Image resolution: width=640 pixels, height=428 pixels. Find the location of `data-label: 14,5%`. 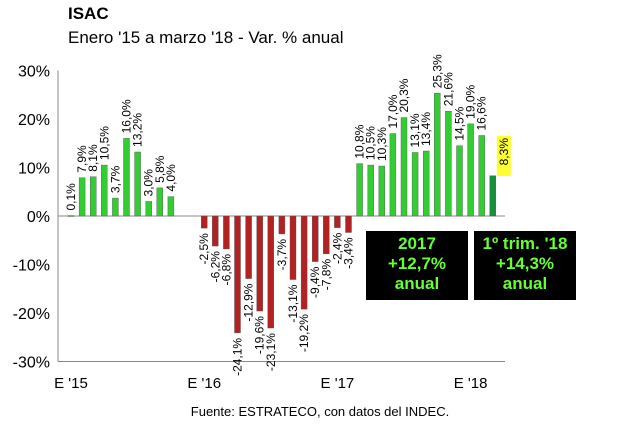

data-label: 14,5% is located at coordinates (460, 123).